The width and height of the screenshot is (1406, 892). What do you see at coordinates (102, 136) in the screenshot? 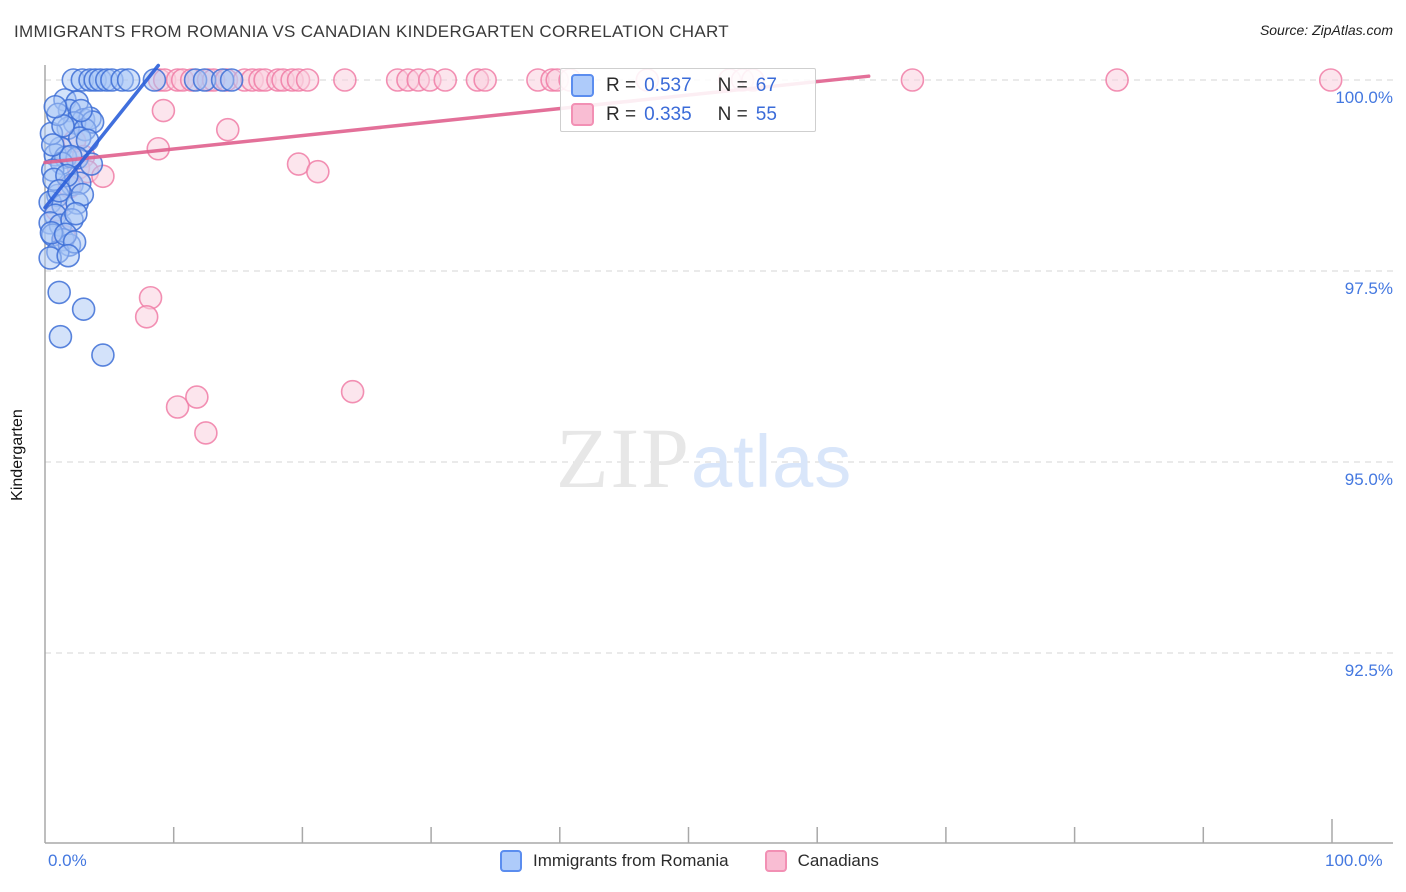
I see `trend-line` at bounding box center [102, 136].